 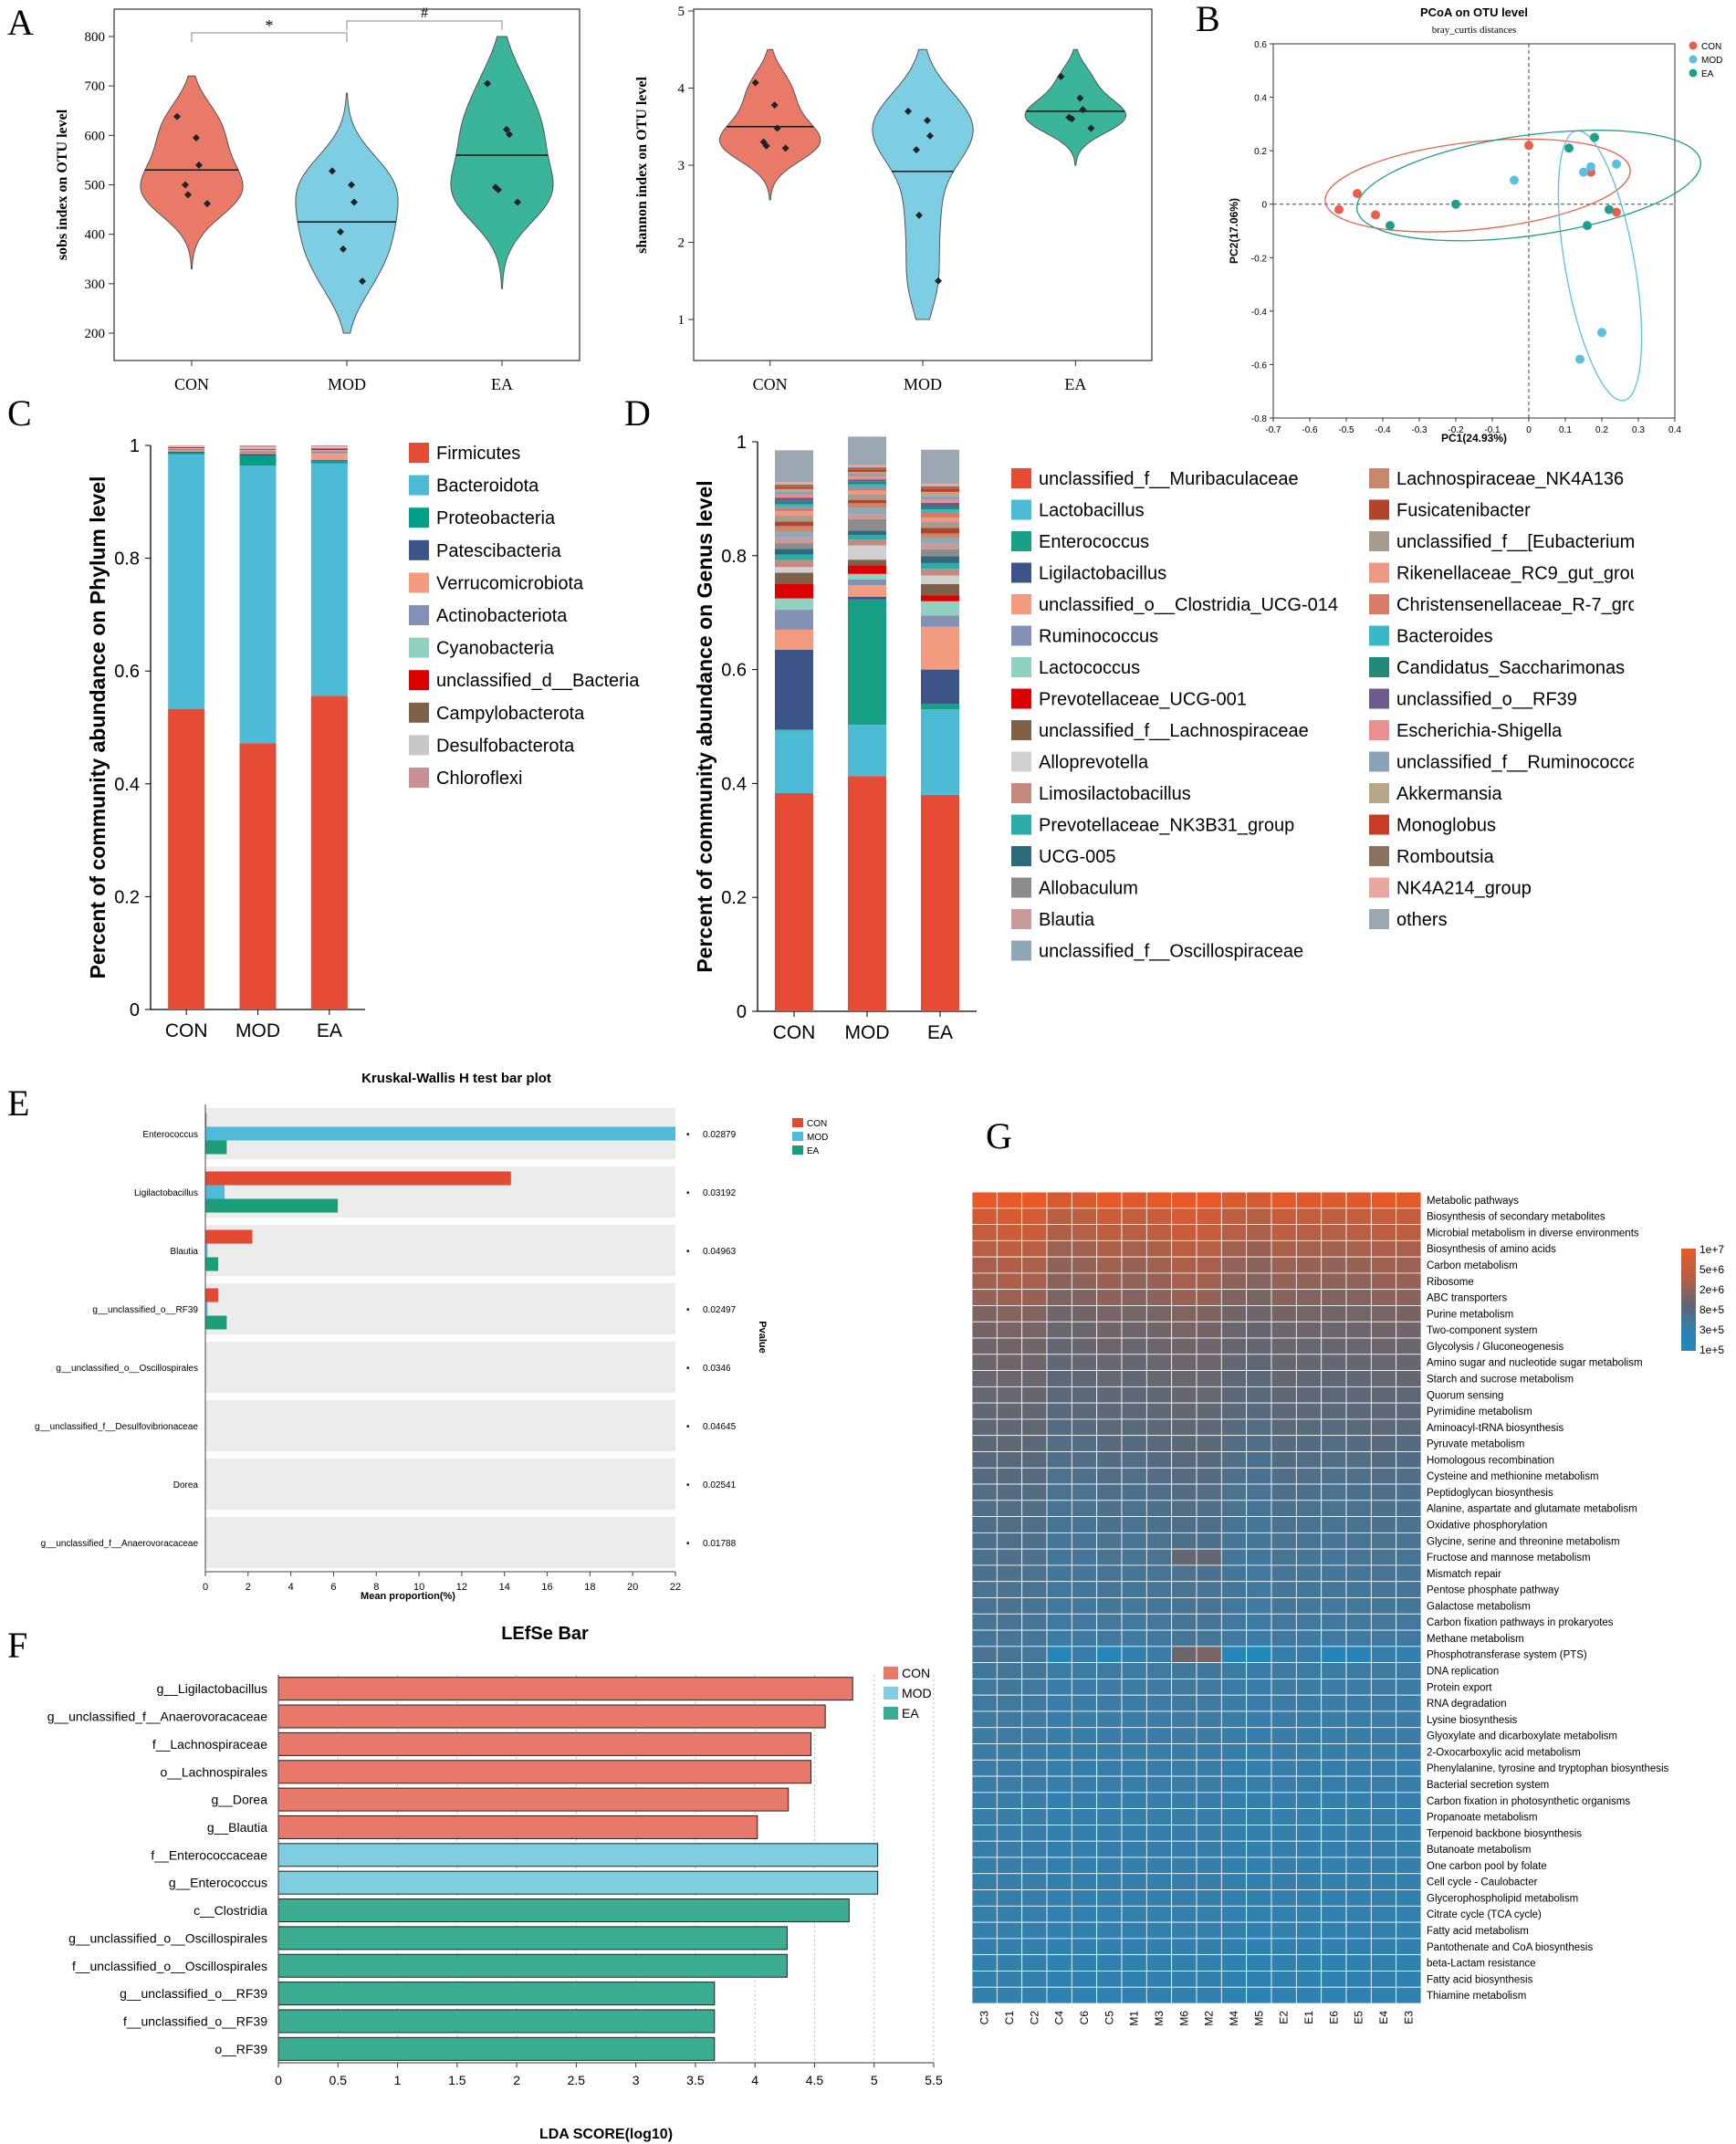 I want to click on significance-label: #, so click(x=424, y=13).